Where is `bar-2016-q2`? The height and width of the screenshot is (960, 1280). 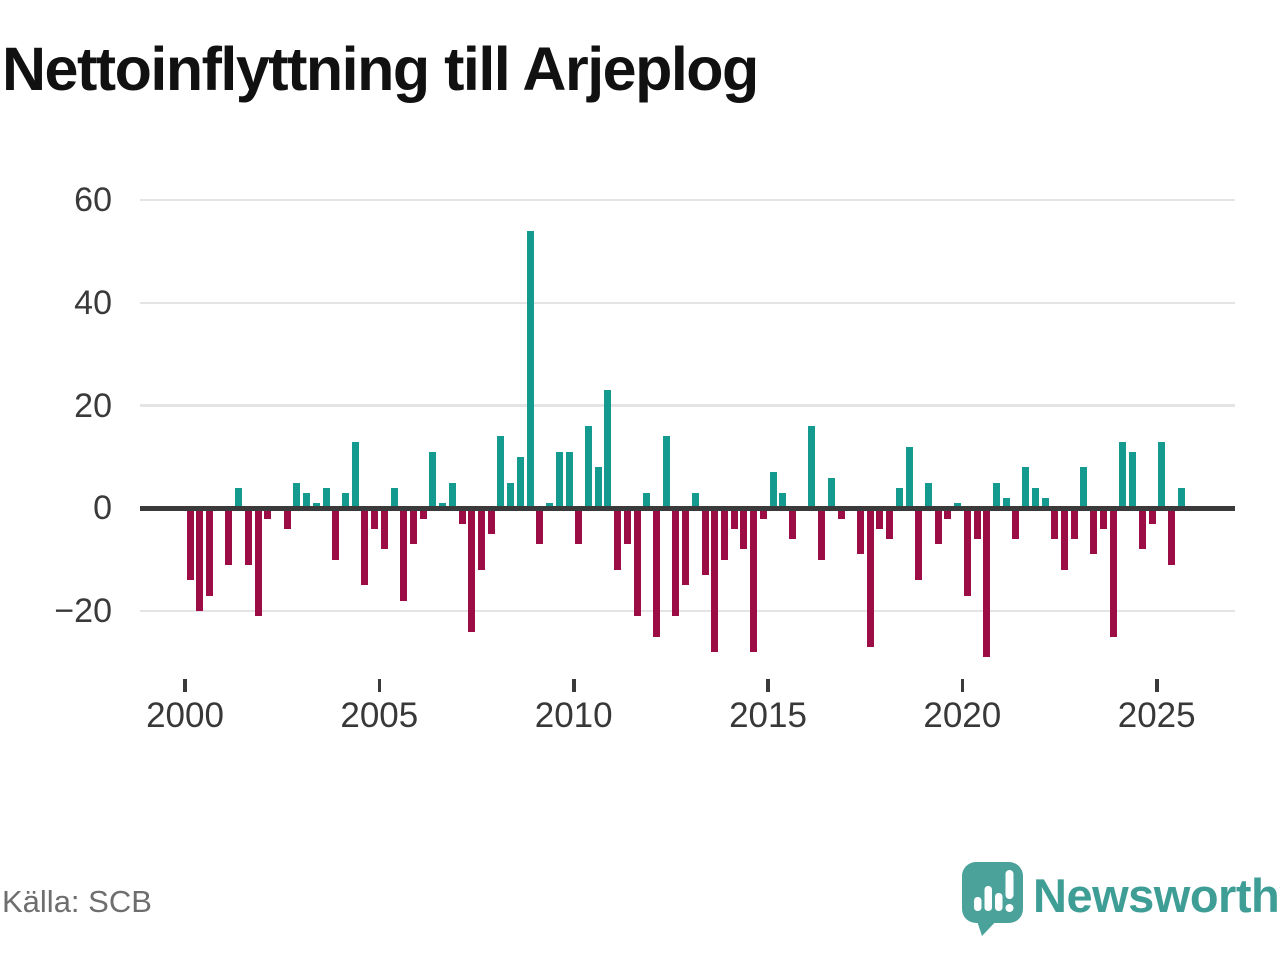 bar-2016-q2 is located at coordinates (822, 534).